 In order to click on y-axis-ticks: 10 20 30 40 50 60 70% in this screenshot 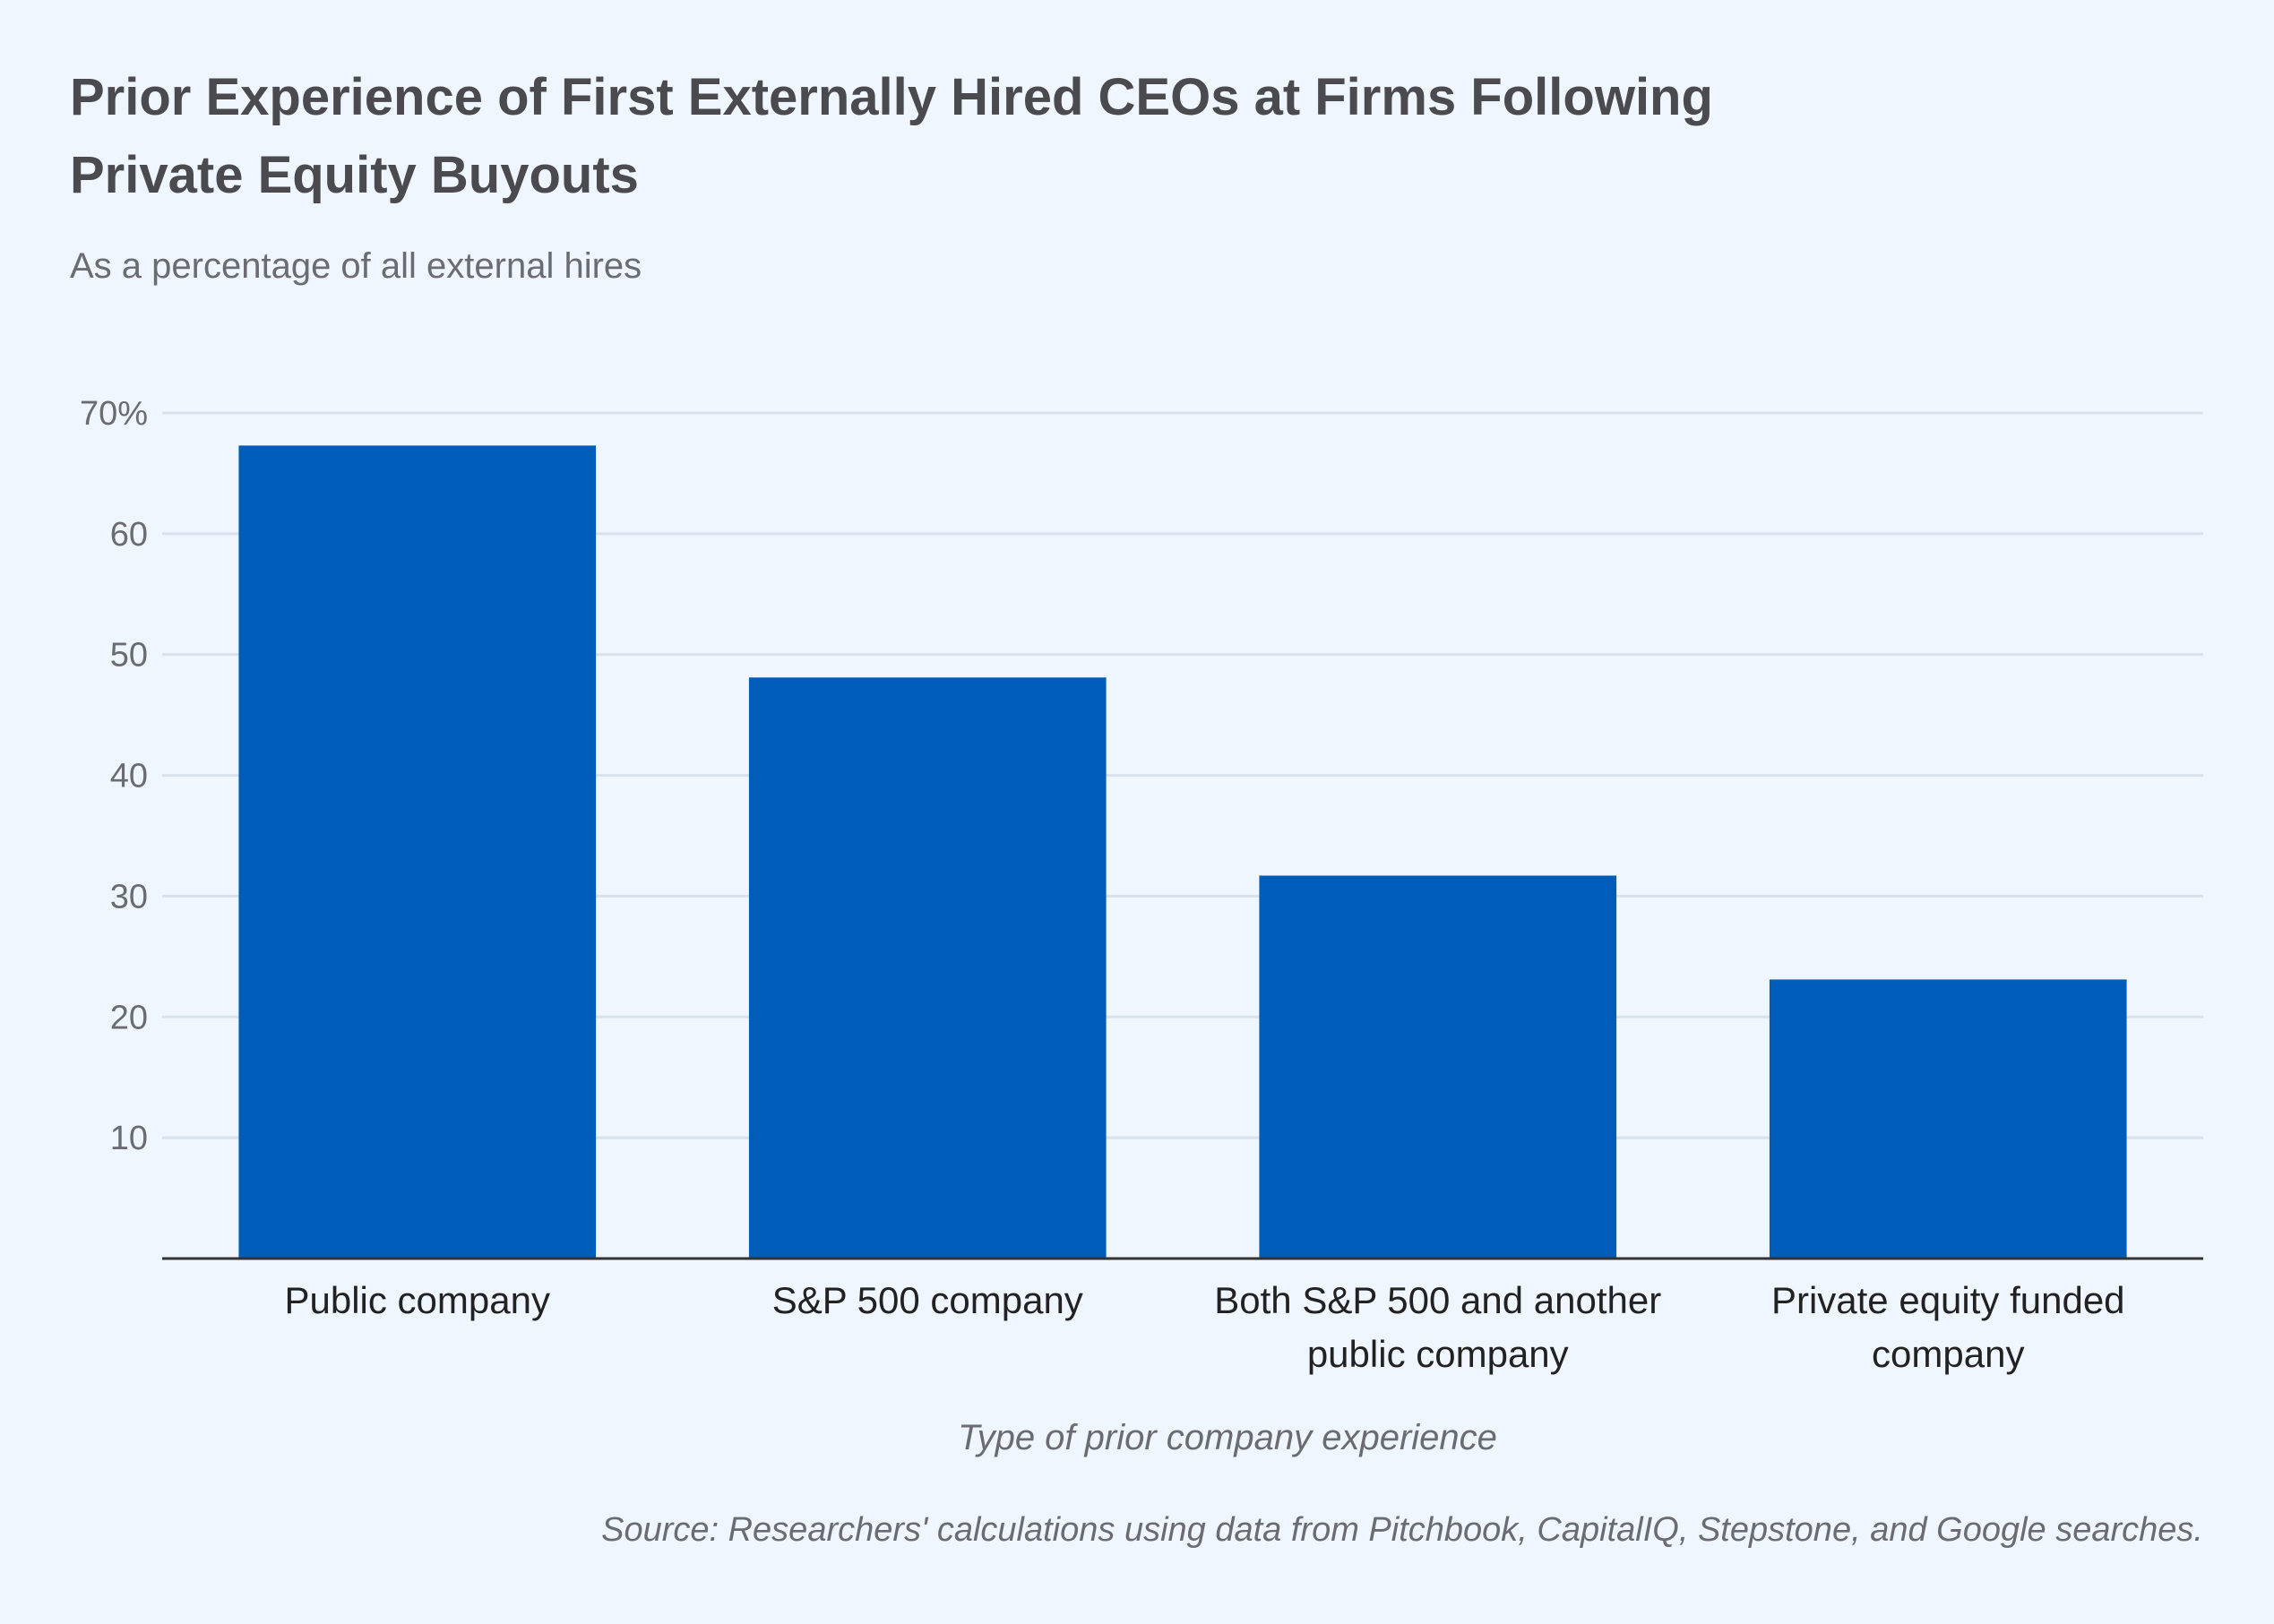, I will do `click(114, 776)`.